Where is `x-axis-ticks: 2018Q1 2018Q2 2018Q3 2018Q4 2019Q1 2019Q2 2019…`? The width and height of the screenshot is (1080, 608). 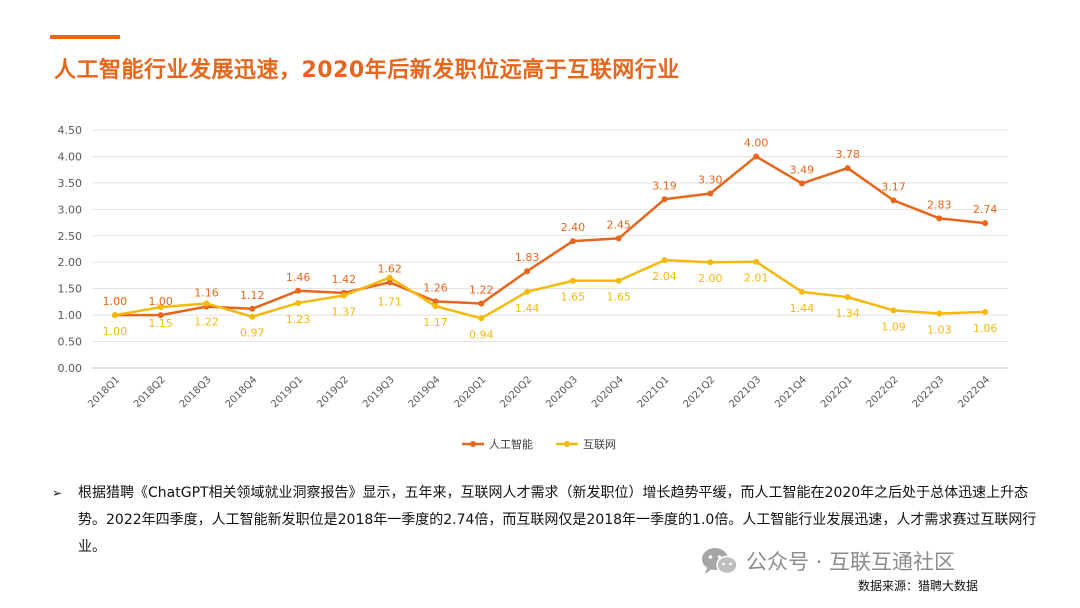
x-axis-ticks: 2018Q1 2018Q2 2018Q3 2018Q4 2019Q1 2019Q2 2019… is located at coordinates (539, 392).